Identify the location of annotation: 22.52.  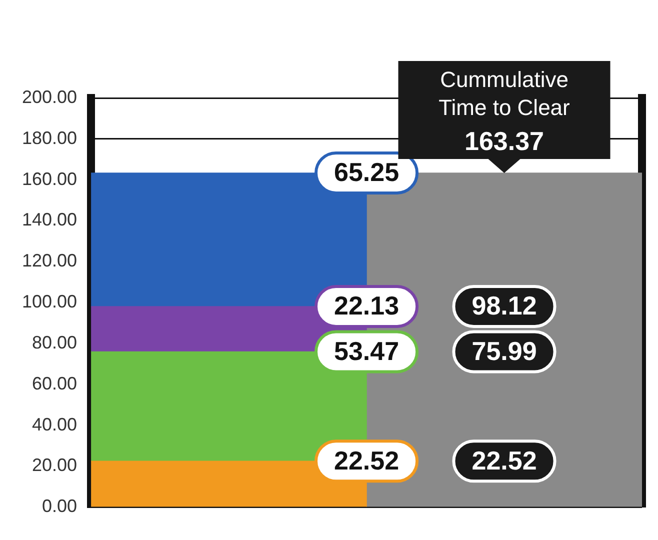
(504, 460).